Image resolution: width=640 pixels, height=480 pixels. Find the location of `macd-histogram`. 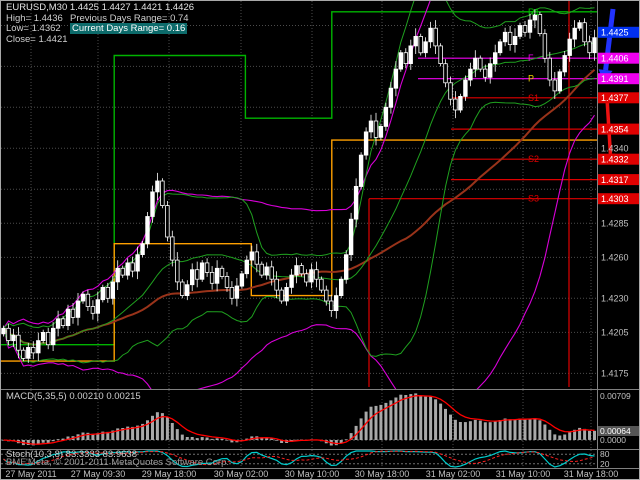

macd-histogram is located at coordinates (299, 419).